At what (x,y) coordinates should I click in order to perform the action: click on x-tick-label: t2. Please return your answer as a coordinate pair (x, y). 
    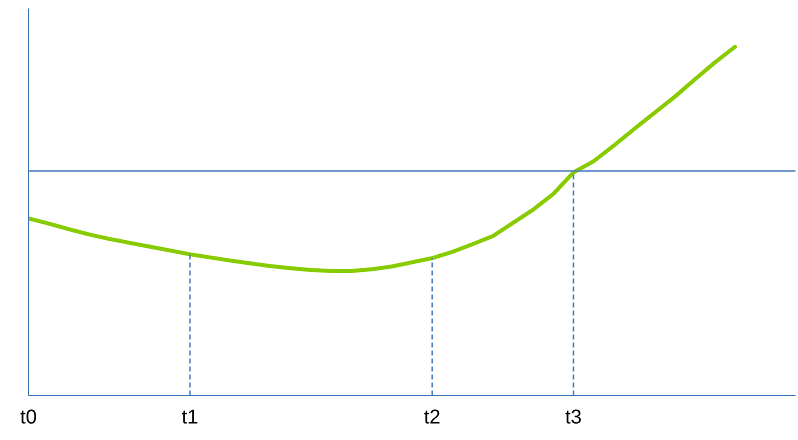
    Looking at the image, I should click on (432, 417).